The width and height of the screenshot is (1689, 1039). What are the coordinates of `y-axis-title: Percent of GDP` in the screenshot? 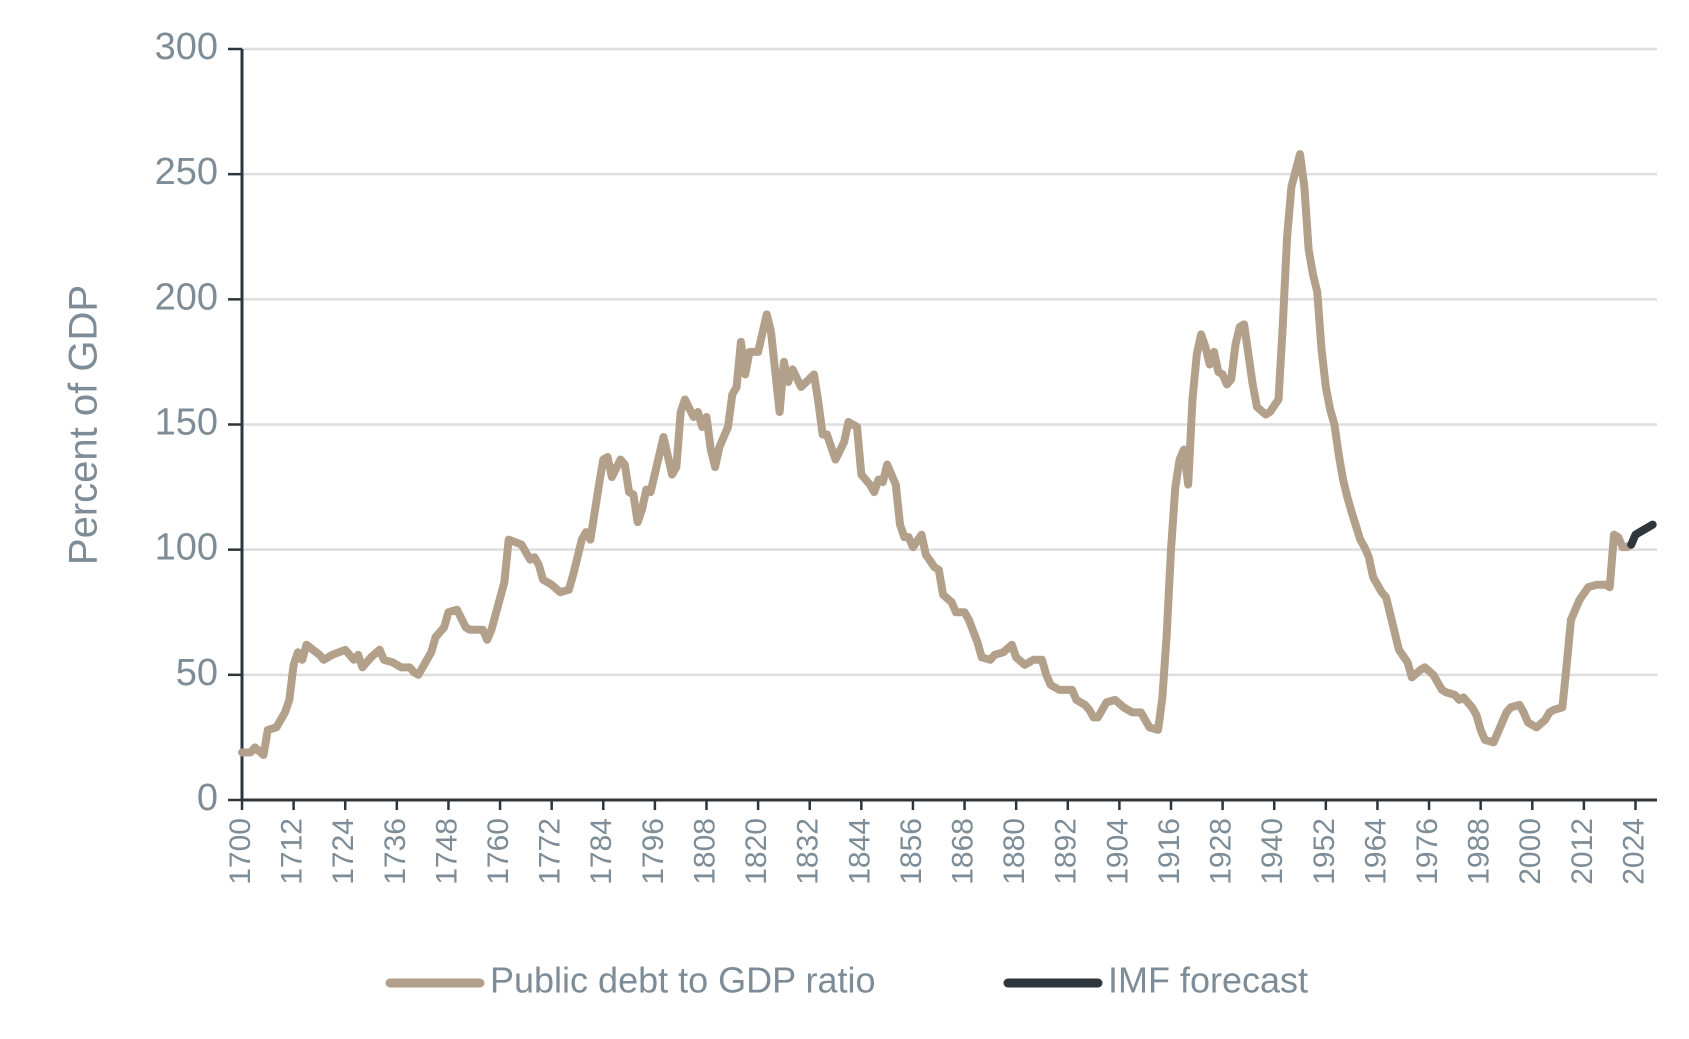 It's located at (84, 425).